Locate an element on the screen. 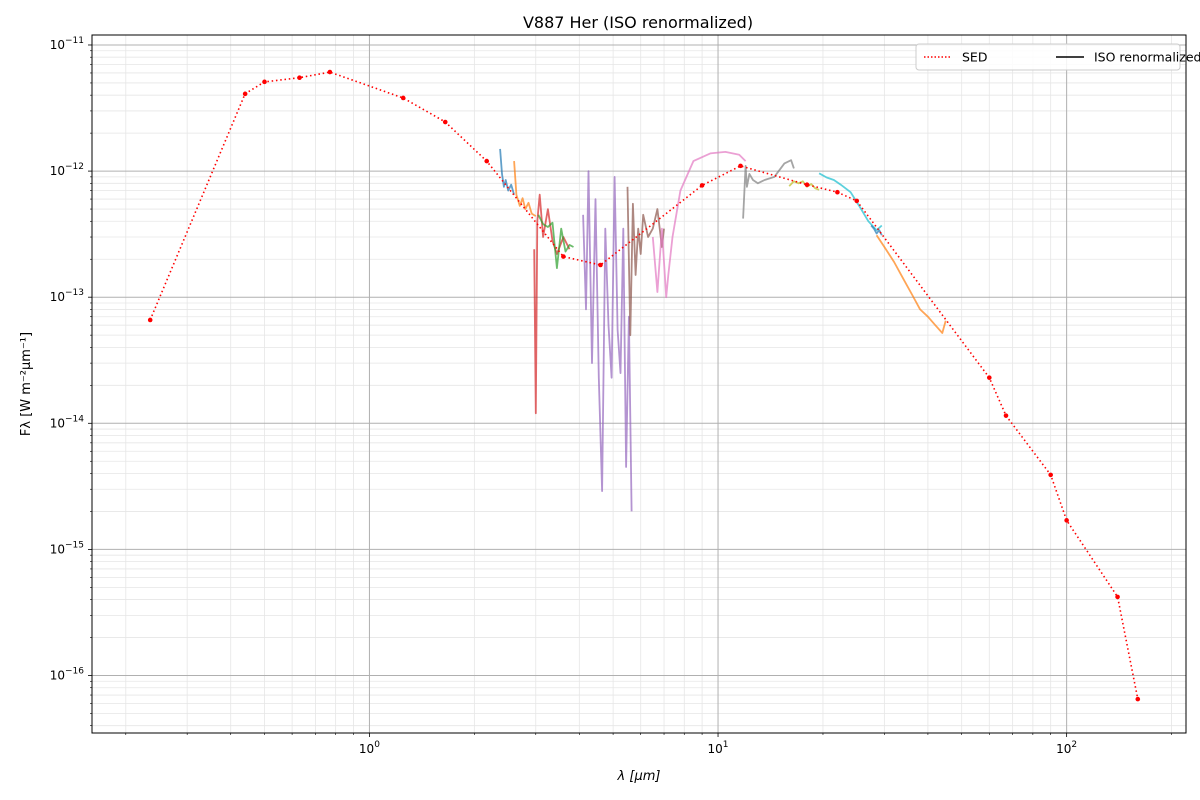 This screenshot has height=800, width=1200. legend-label-2: ISO renormalized is located at coordinates (1147, 57).